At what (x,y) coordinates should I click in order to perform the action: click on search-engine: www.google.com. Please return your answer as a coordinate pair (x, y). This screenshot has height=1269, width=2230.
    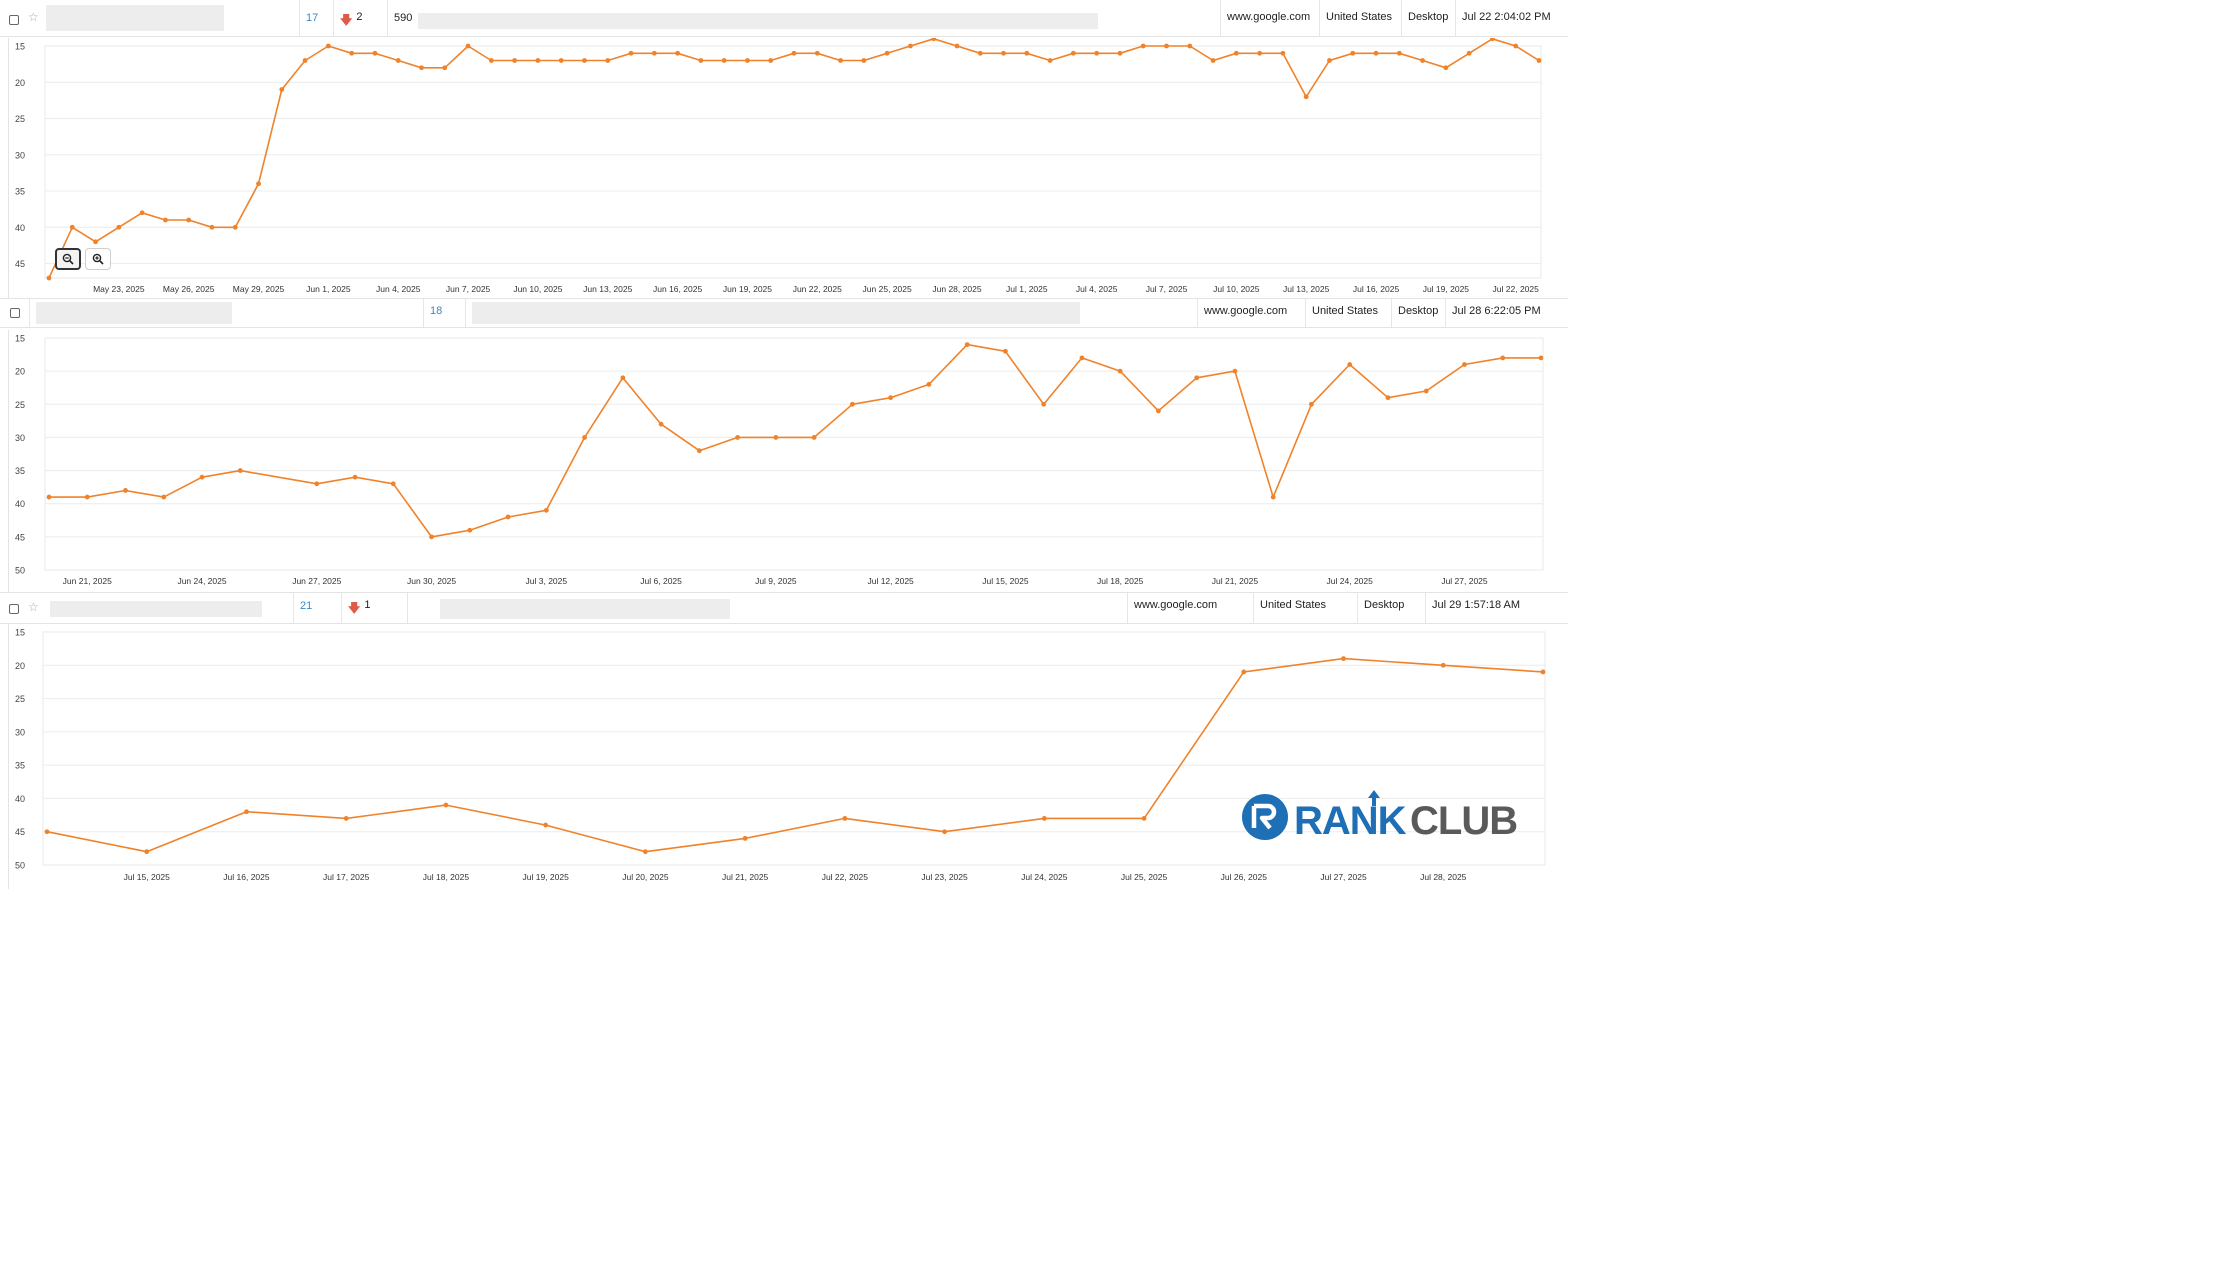
    Looking at the image, I should click on (1269, 17).